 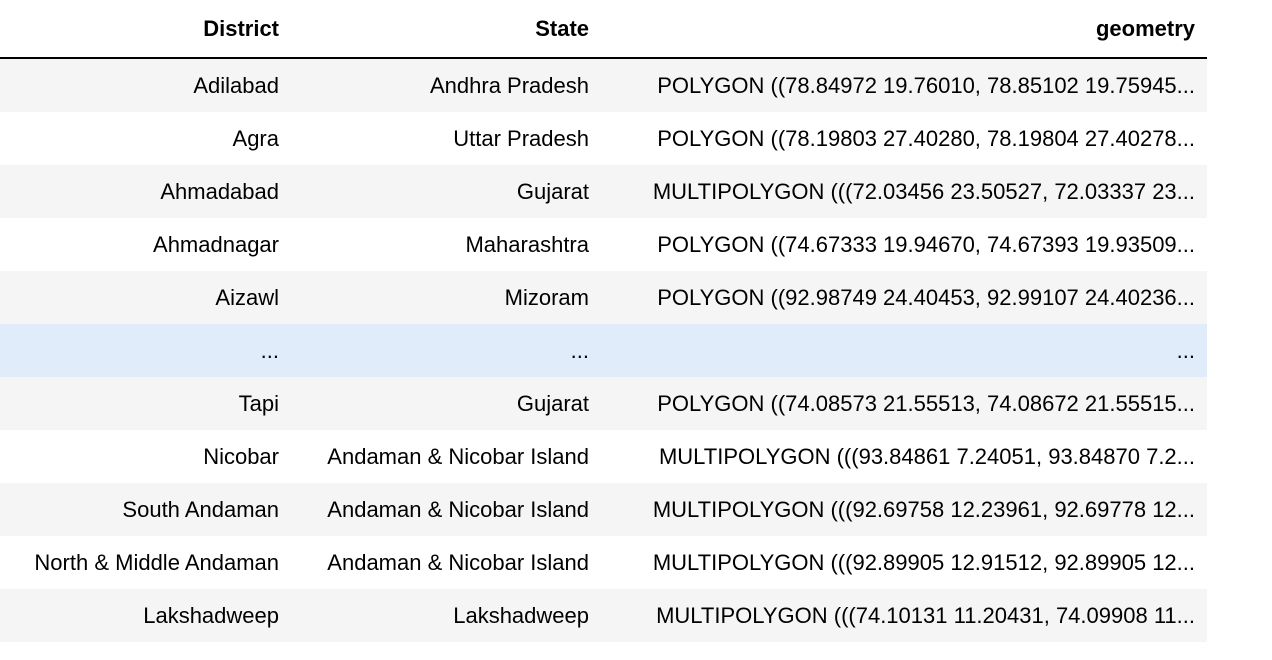 I want to click on state-cell: Mizoram, so click(x=546, y=297).